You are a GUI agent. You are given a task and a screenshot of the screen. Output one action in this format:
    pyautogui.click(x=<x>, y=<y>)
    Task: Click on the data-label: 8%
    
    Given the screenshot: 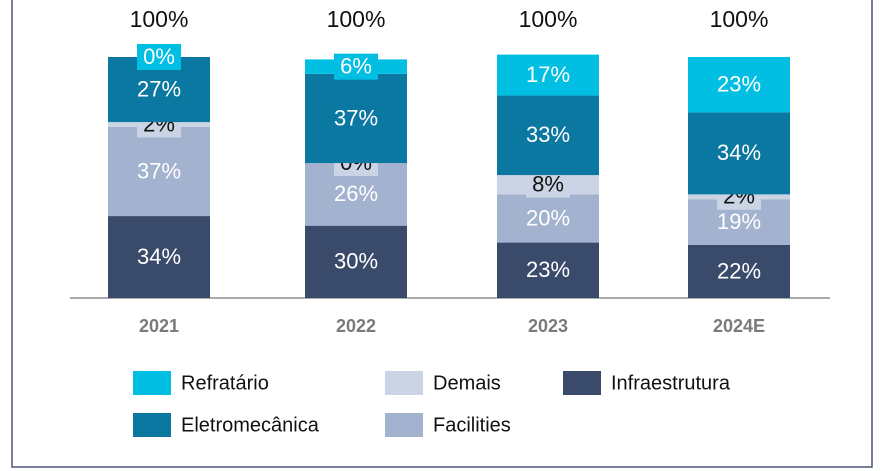 What is the action you would take?
    pyautogui.click(x=548, y=184)
    